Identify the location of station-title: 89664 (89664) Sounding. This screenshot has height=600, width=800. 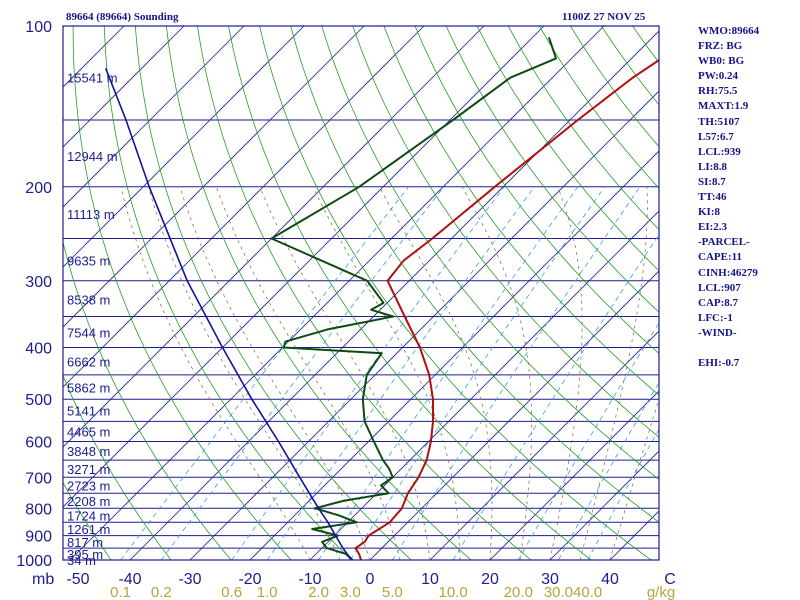
(122, 17).